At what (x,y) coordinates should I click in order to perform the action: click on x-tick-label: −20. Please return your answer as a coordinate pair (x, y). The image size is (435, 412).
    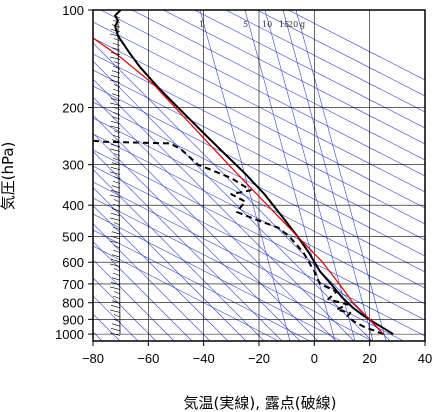
    Looking at the image, I should click on (259, 358).